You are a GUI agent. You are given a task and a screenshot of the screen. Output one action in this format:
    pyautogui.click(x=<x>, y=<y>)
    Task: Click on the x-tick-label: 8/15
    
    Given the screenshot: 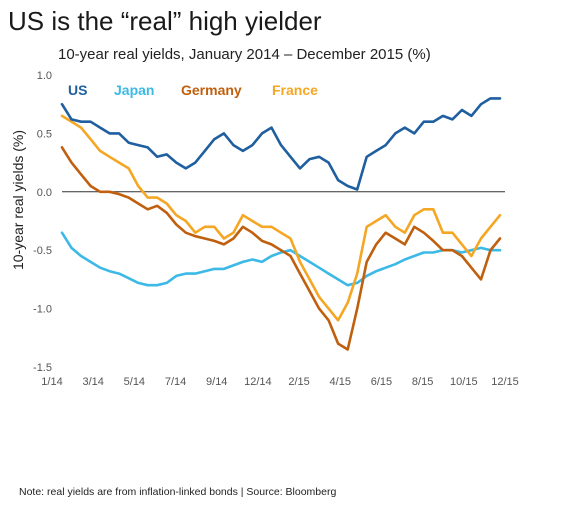 What is the action you would take?
    pyautogui.click(x=422, y=382)
    